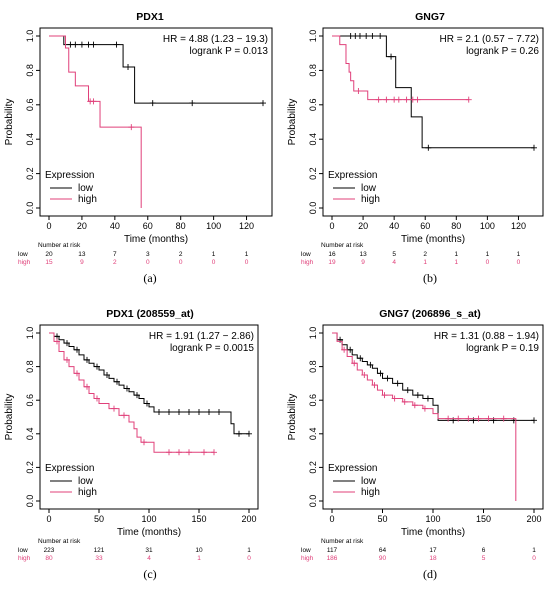 The width and height of the screenshot is (550, 594). What do you see at coordinates (332, 254) in the screenshot?
I see `risk-count-low: 16` at bounding box center [332, 254].